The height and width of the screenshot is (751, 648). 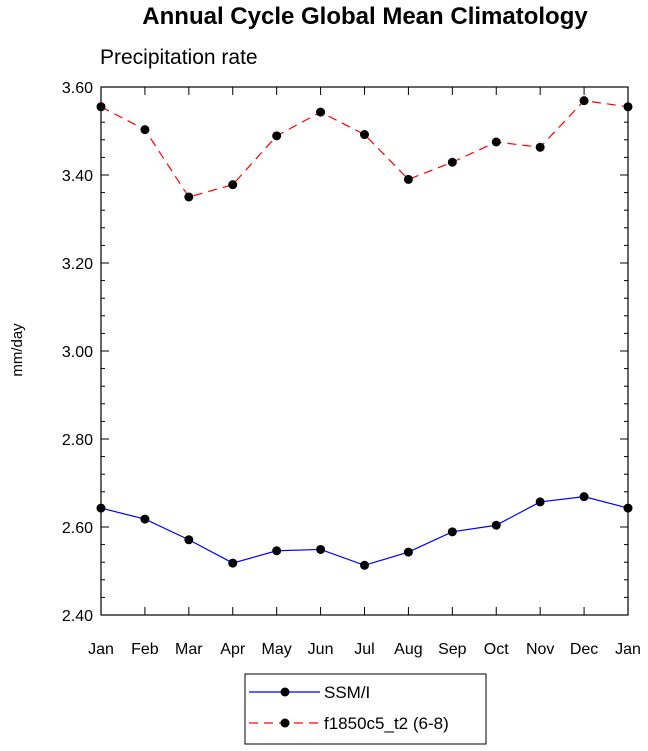 I want to click on y-tick-label: 2.80, so click(x=77, y=440).